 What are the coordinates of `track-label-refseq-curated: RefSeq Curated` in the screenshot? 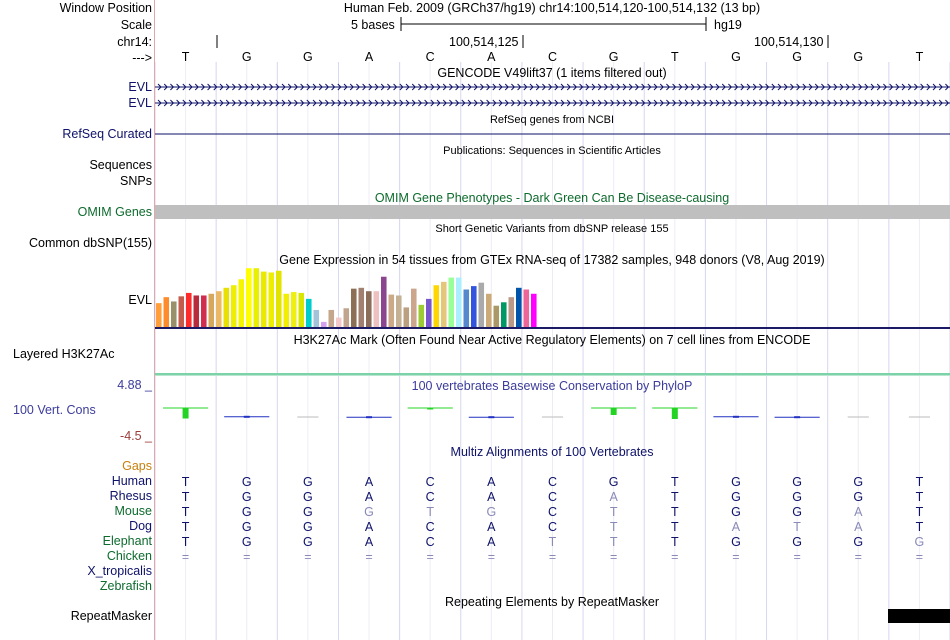 It's located at (107, 134).